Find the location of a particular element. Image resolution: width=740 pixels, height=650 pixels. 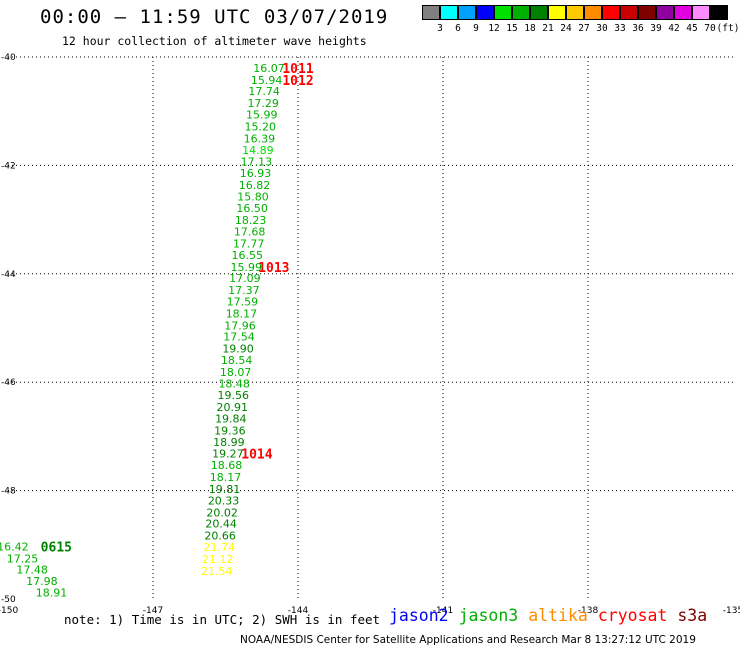

scale-label: 27 is located at coordinates (584, 28).